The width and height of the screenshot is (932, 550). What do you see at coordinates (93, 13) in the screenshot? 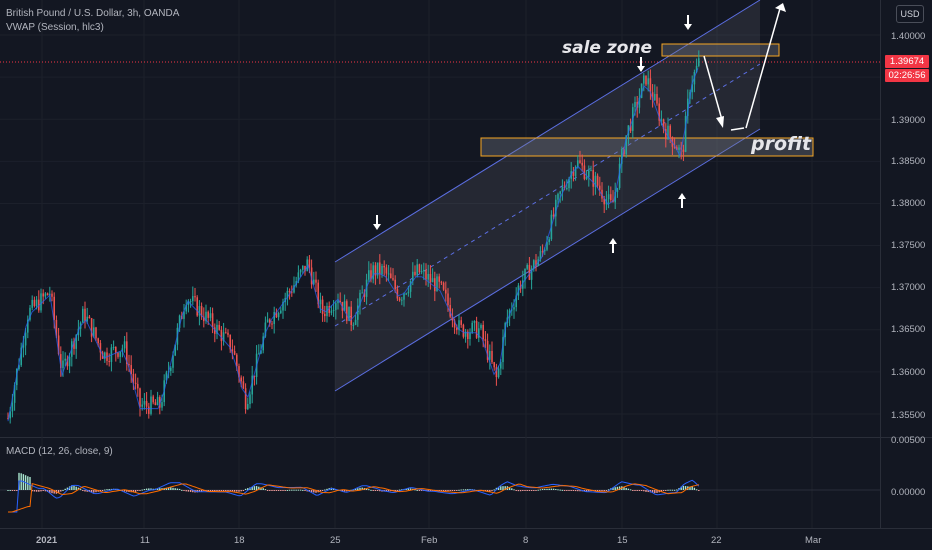
I see `symbol-legend: British Pound / U.S. Dollar, 3h, OANDA` at bounding box center [93, 13].